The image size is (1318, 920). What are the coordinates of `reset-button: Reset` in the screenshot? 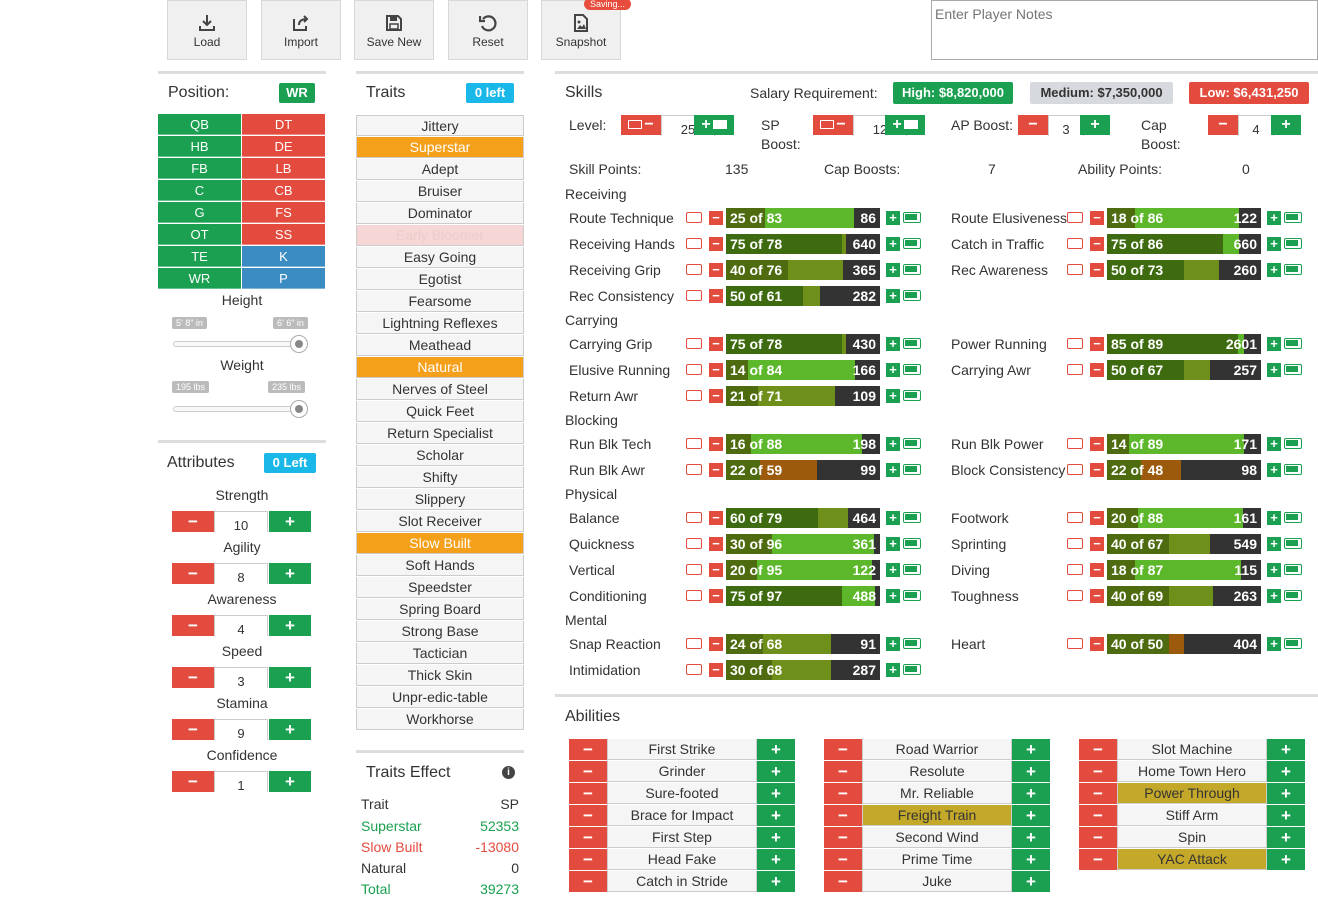 It's located at (488, 30).